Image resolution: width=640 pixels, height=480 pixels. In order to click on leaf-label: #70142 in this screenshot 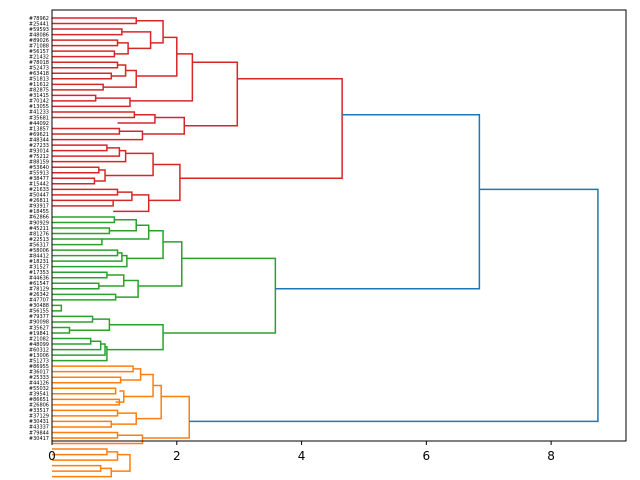, I will do `click(39, 102)`.